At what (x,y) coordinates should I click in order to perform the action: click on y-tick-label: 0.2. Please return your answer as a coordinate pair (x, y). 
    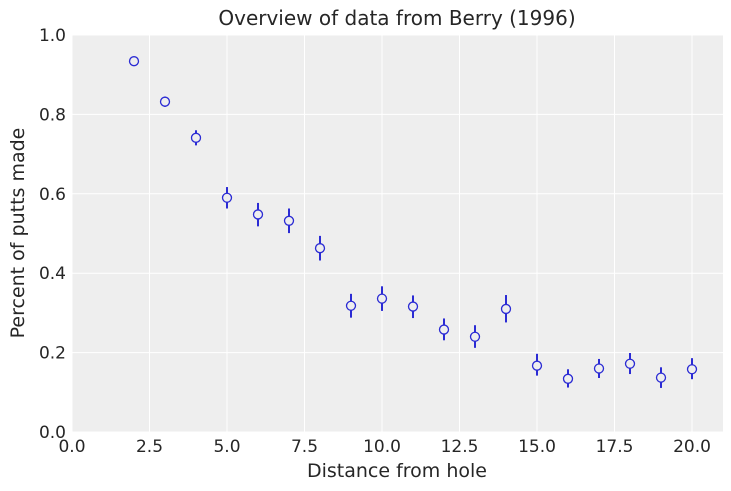
    Looking at the image, I should click on (52, 354).